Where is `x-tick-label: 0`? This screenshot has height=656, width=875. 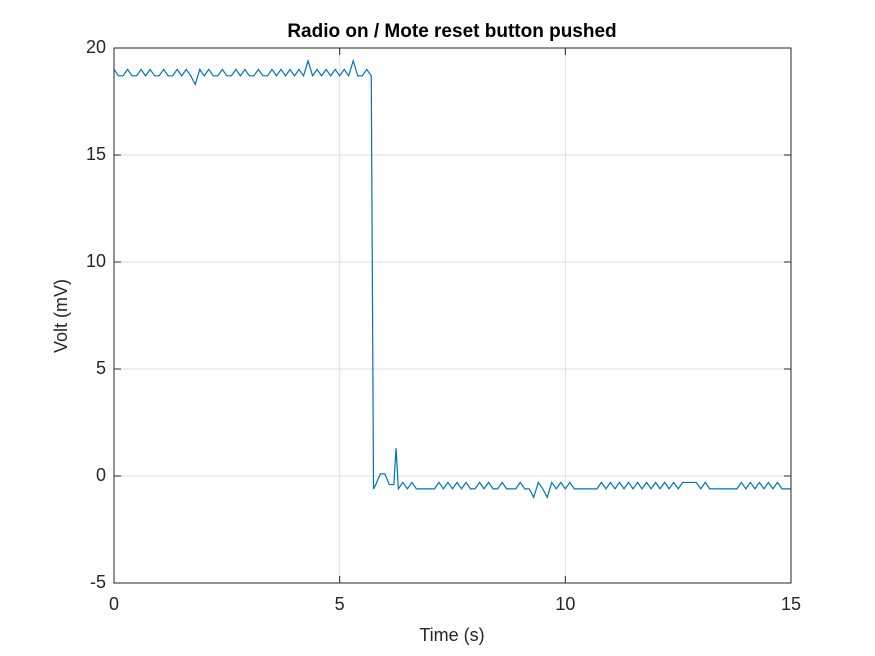
x-tick-label: 0 is located at coordinates (114, 604).